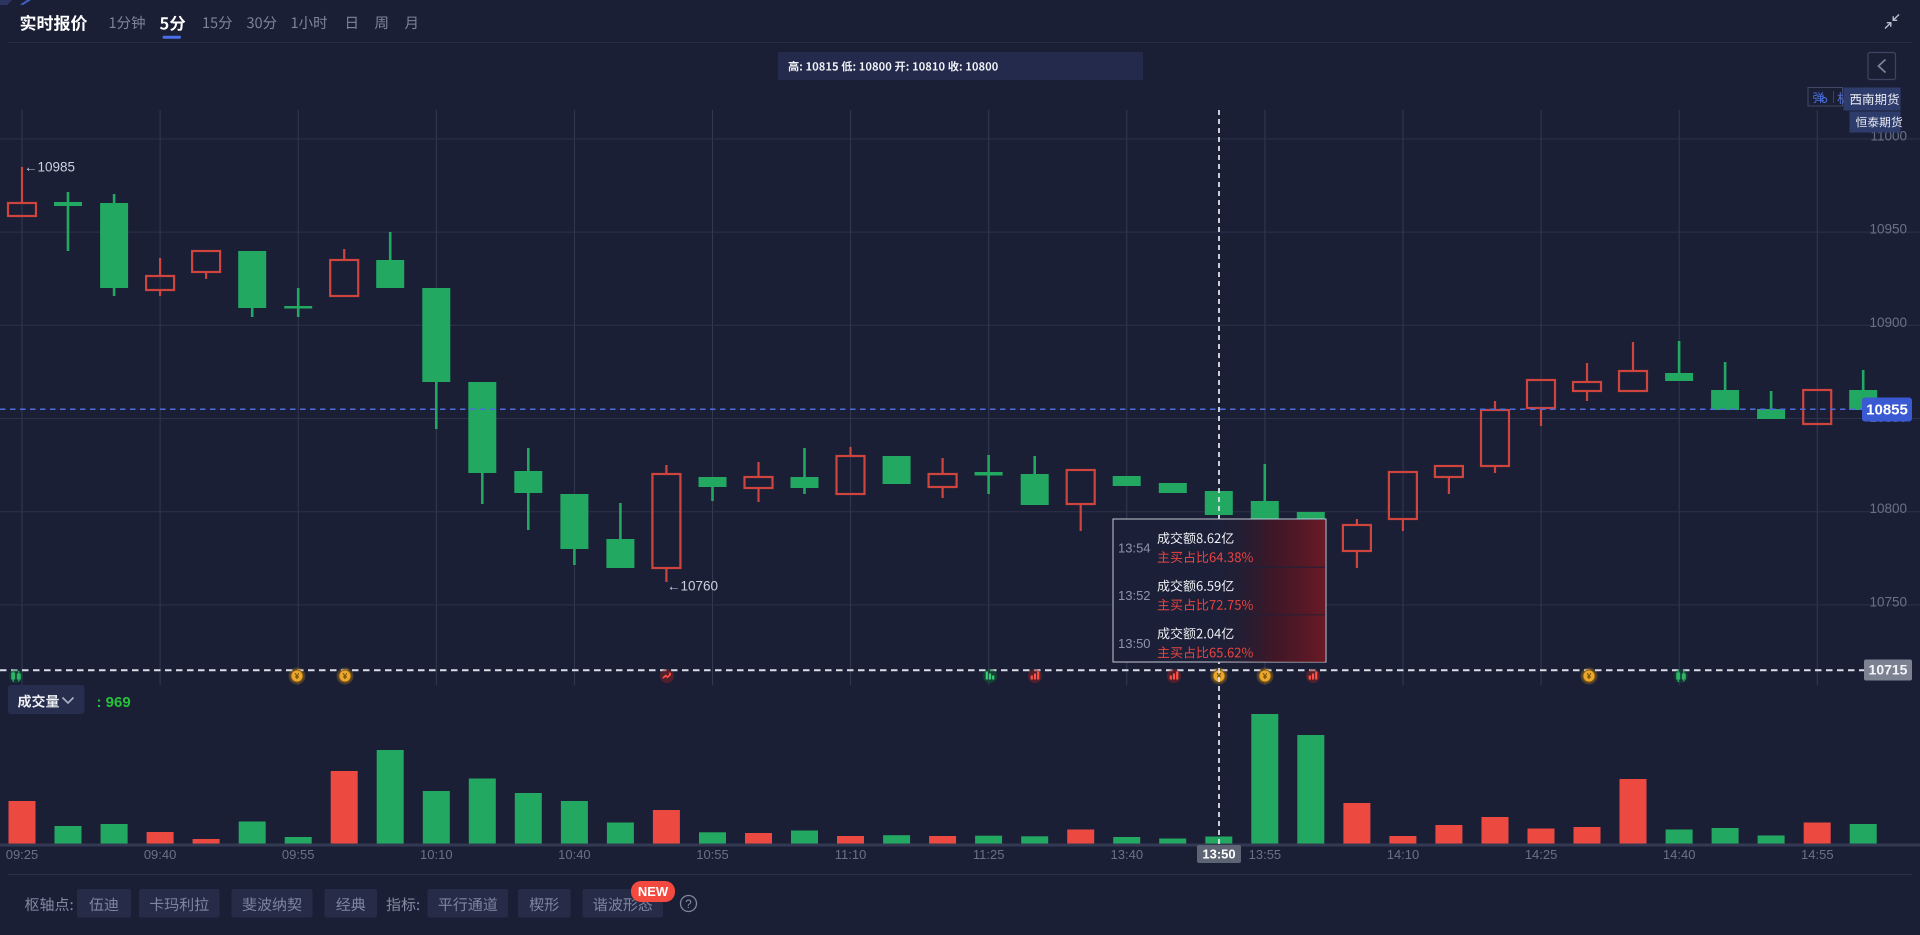 The image size is (1920, 935). What do you see at coordinates (1887, 410) in the screenshot?
I see `svg-text: 10855` at bounding box center [1887, 410].